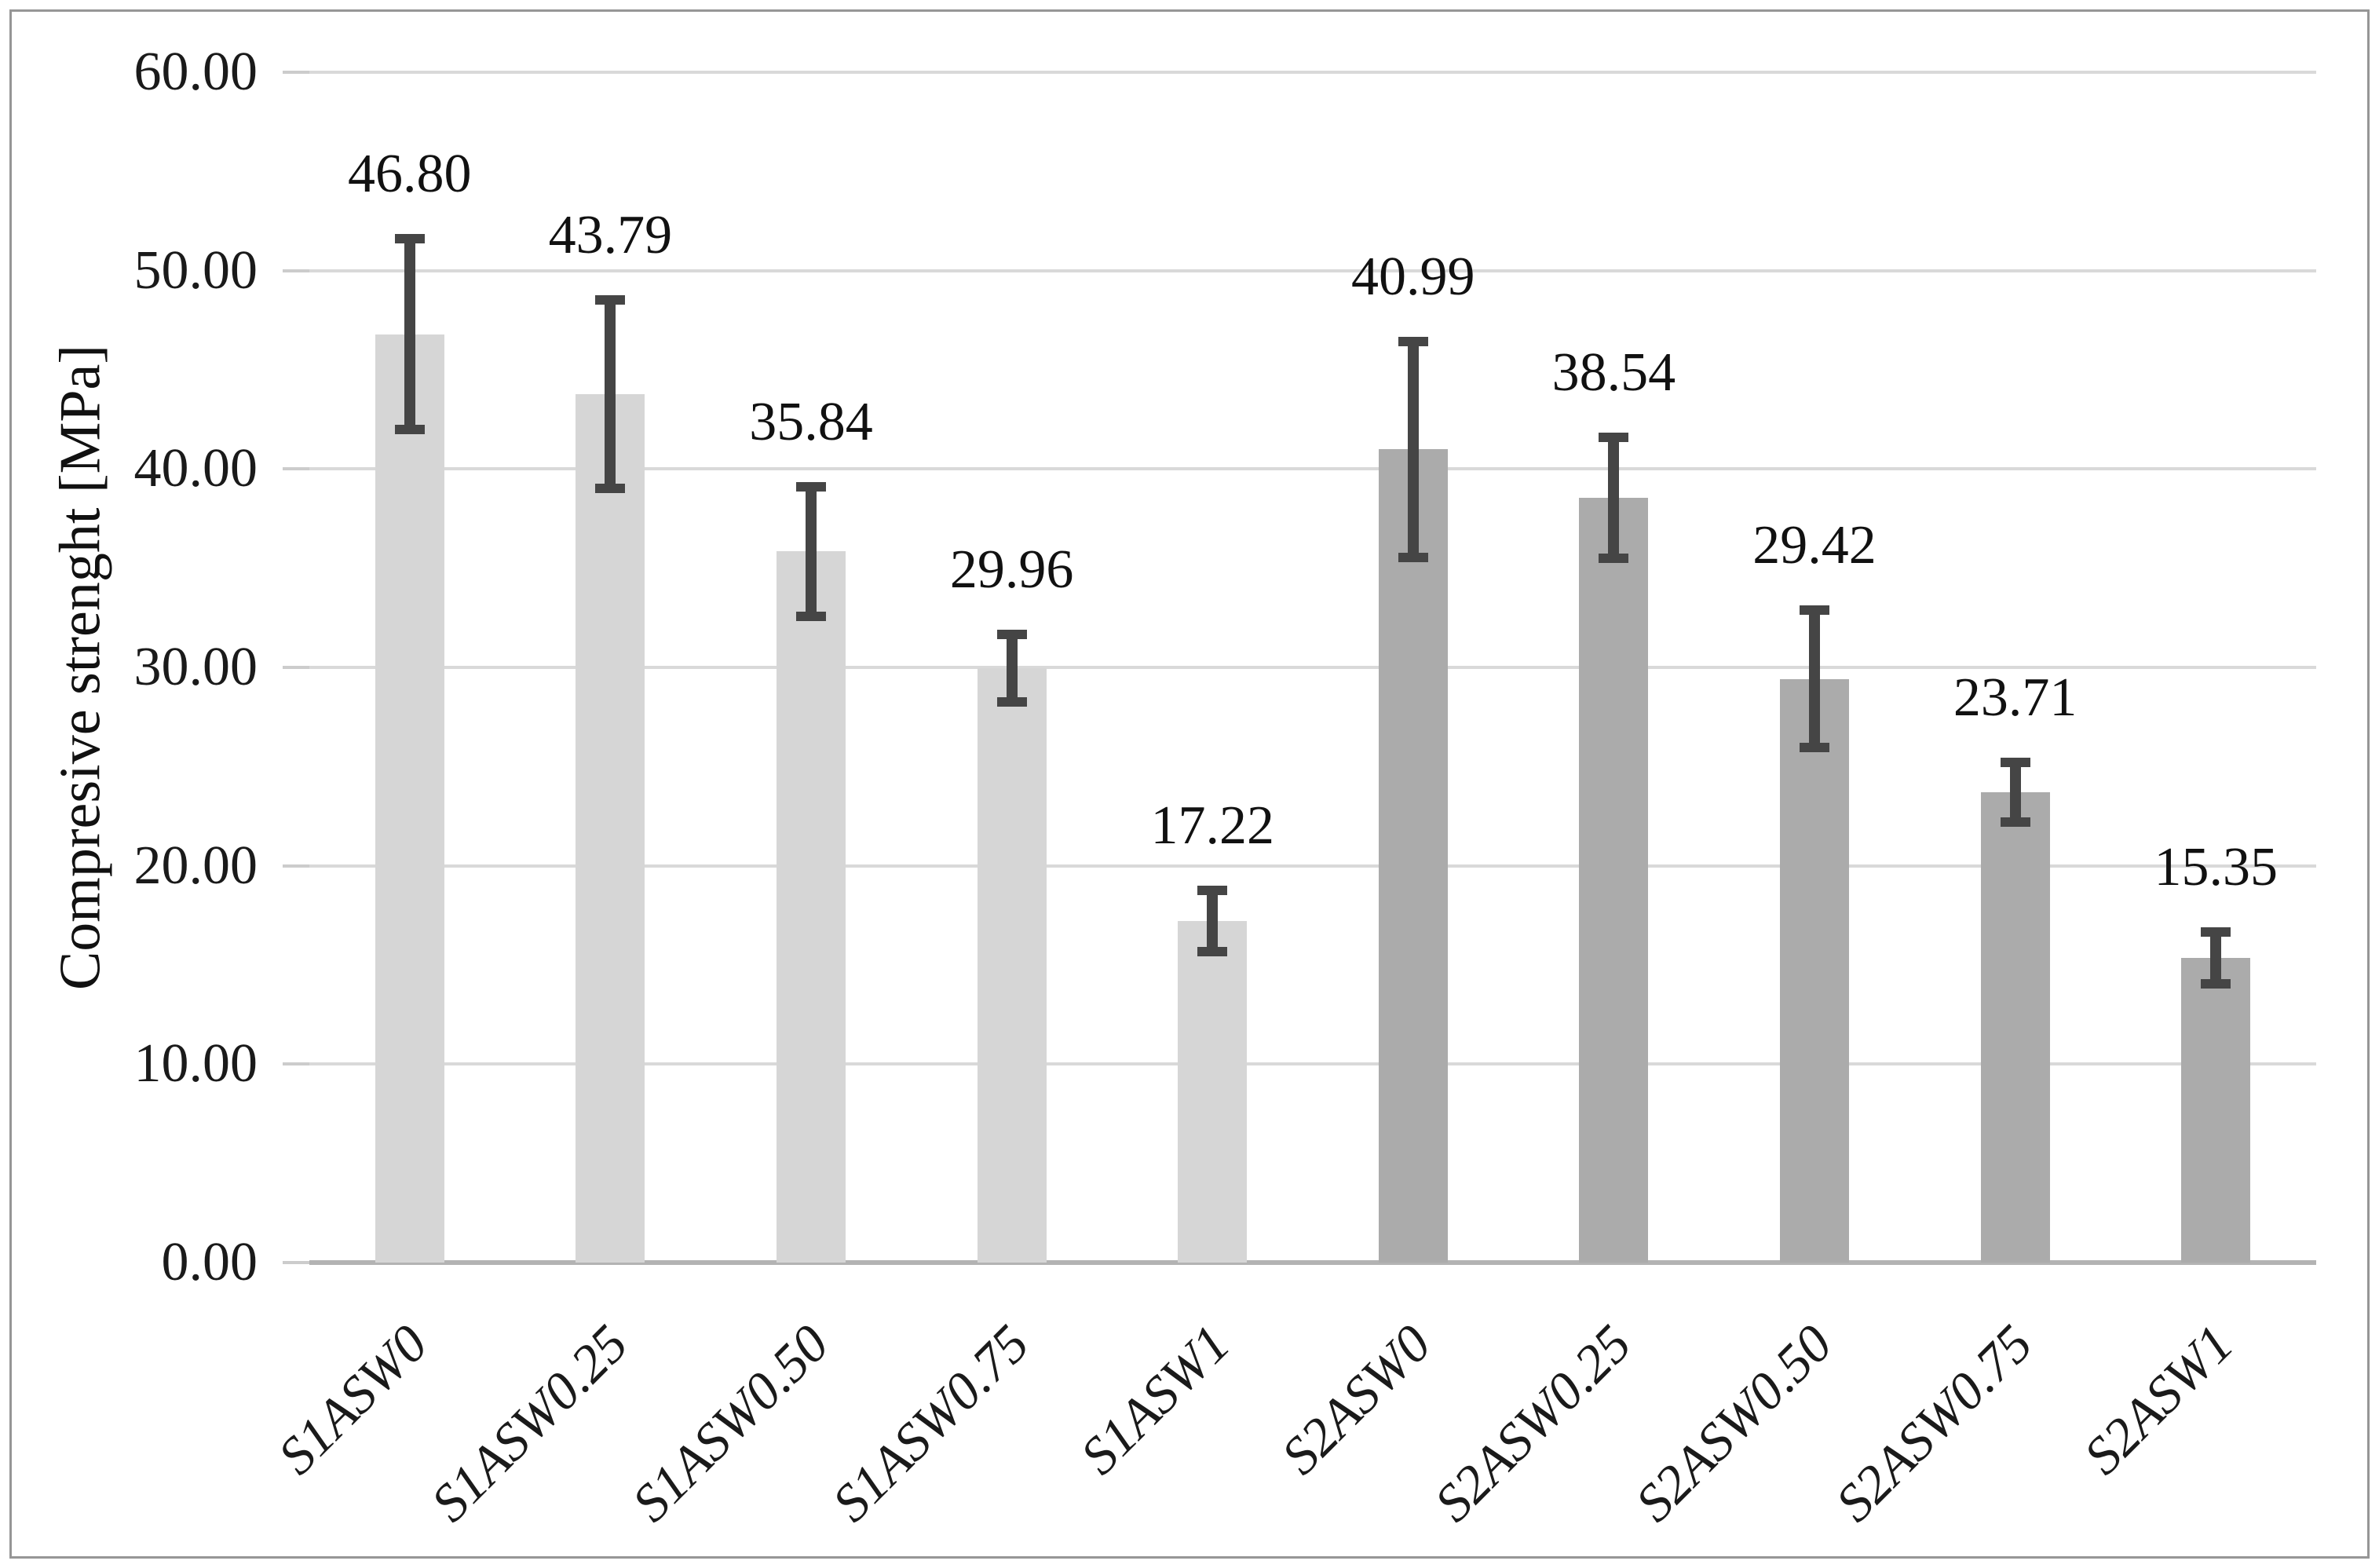 This screenshot has height=1568, width=2379. What do you see at coordinates (2158, 1399) in the screenshot?
I see `x-tick-label-S2ASW1: S2ASW1` at bounding box center [2158, 1399].